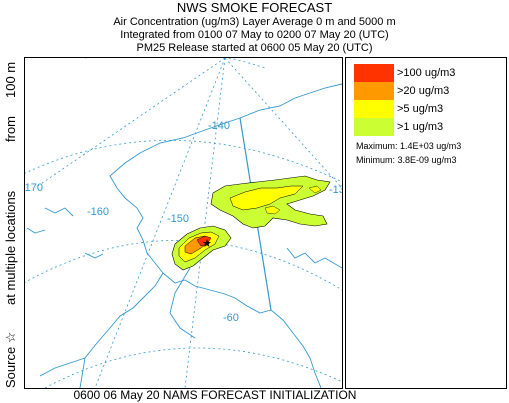 The image size is (509, 403). I want to click on island, so click(94, 255).